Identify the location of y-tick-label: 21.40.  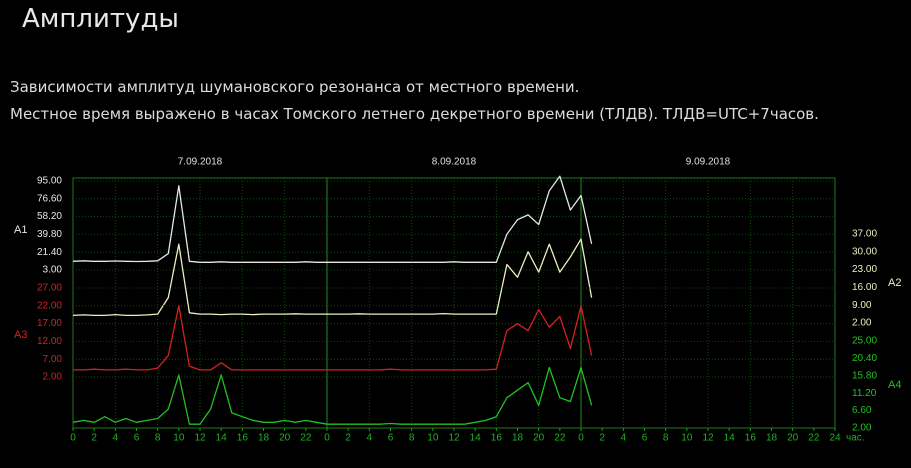
(49, 252).